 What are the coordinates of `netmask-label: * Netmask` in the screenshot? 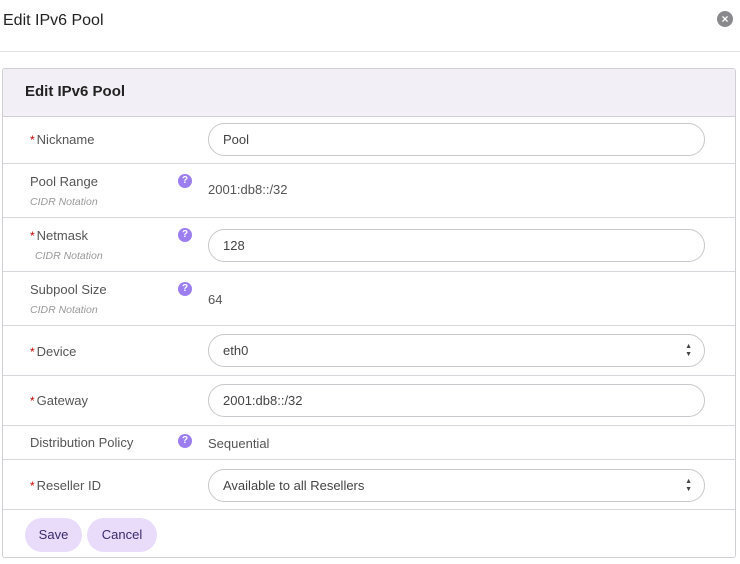 It's located at (59, 235).